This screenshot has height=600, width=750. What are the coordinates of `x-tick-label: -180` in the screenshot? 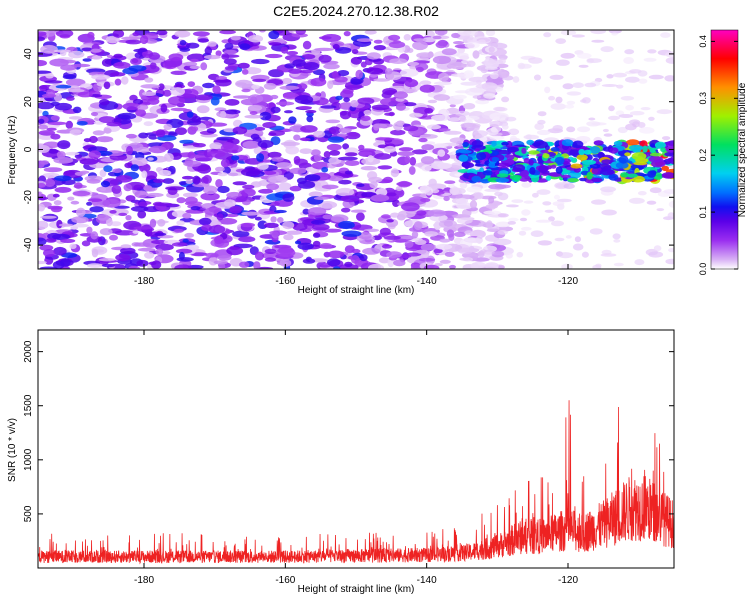 It's located at (144, 281).